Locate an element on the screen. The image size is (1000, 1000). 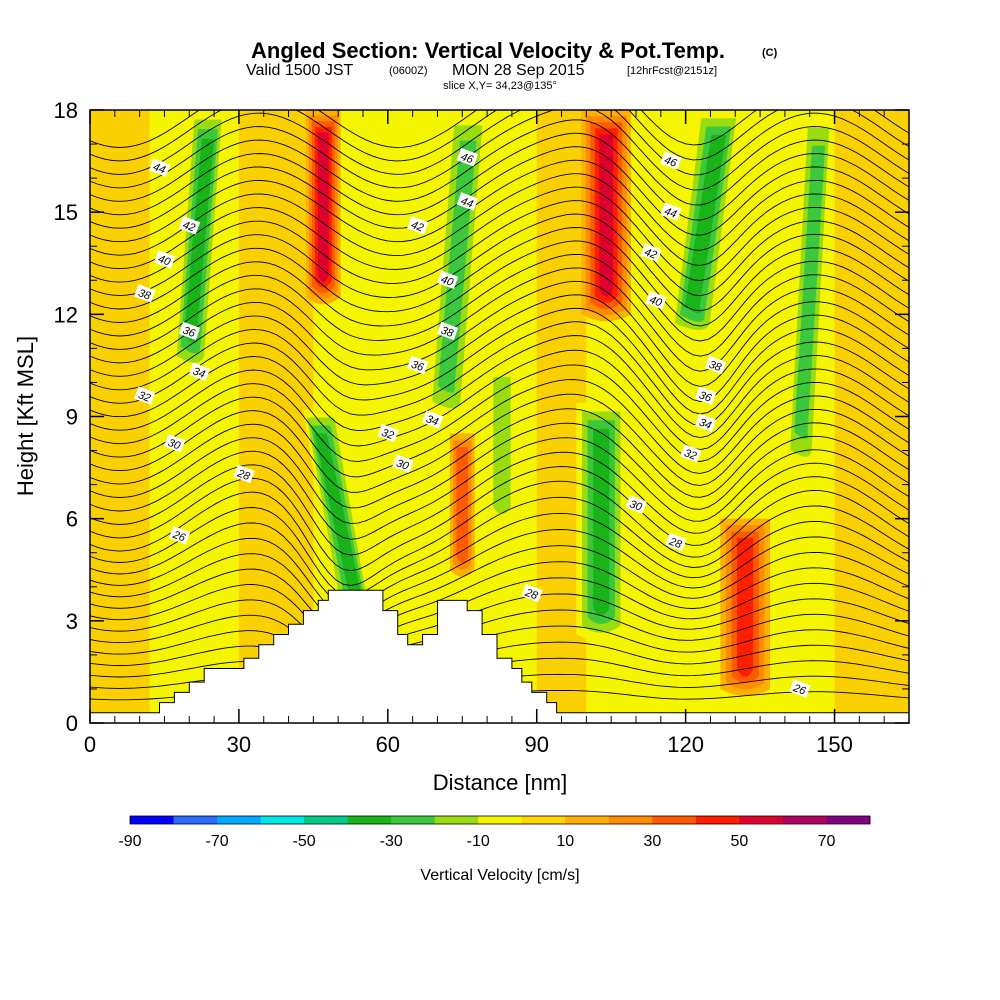
title-fcst: [12hrFcst@2151z] is located at coordinates (672, 71).